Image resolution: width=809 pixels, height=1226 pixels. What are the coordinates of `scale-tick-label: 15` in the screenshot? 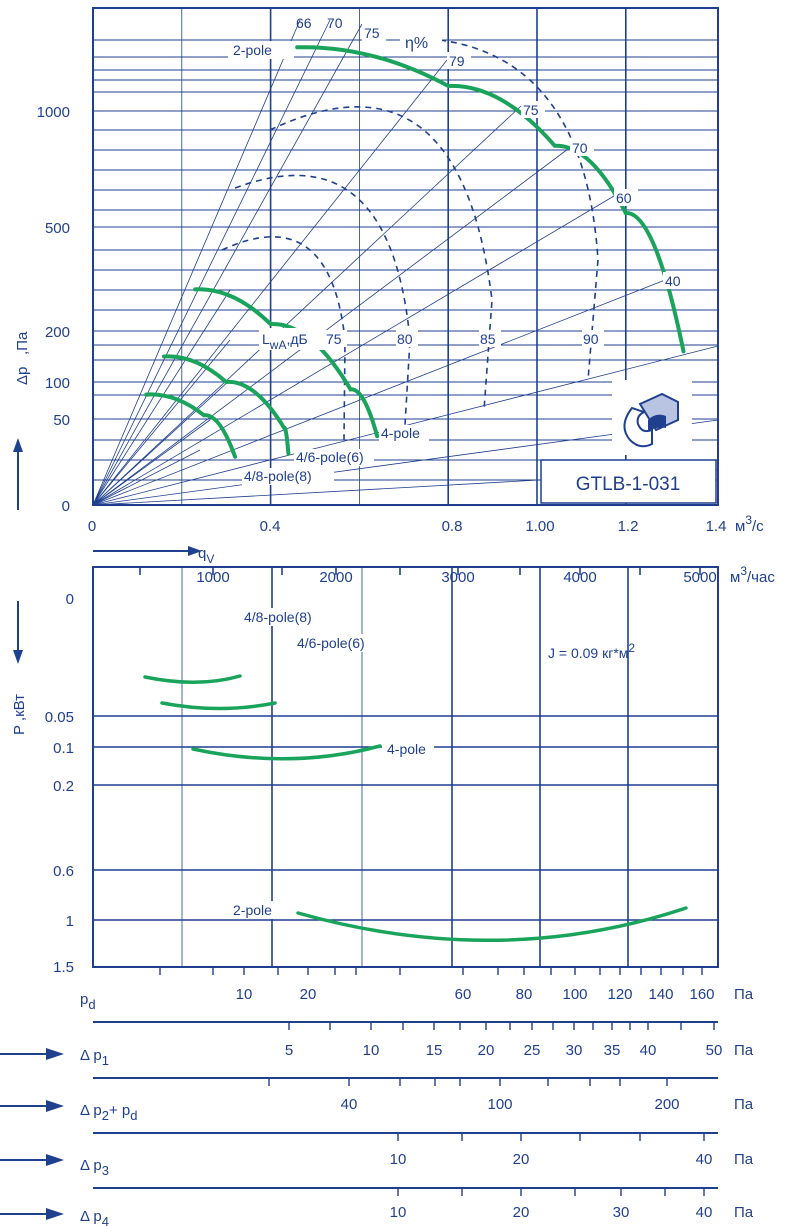 It's located at (434, 1050).